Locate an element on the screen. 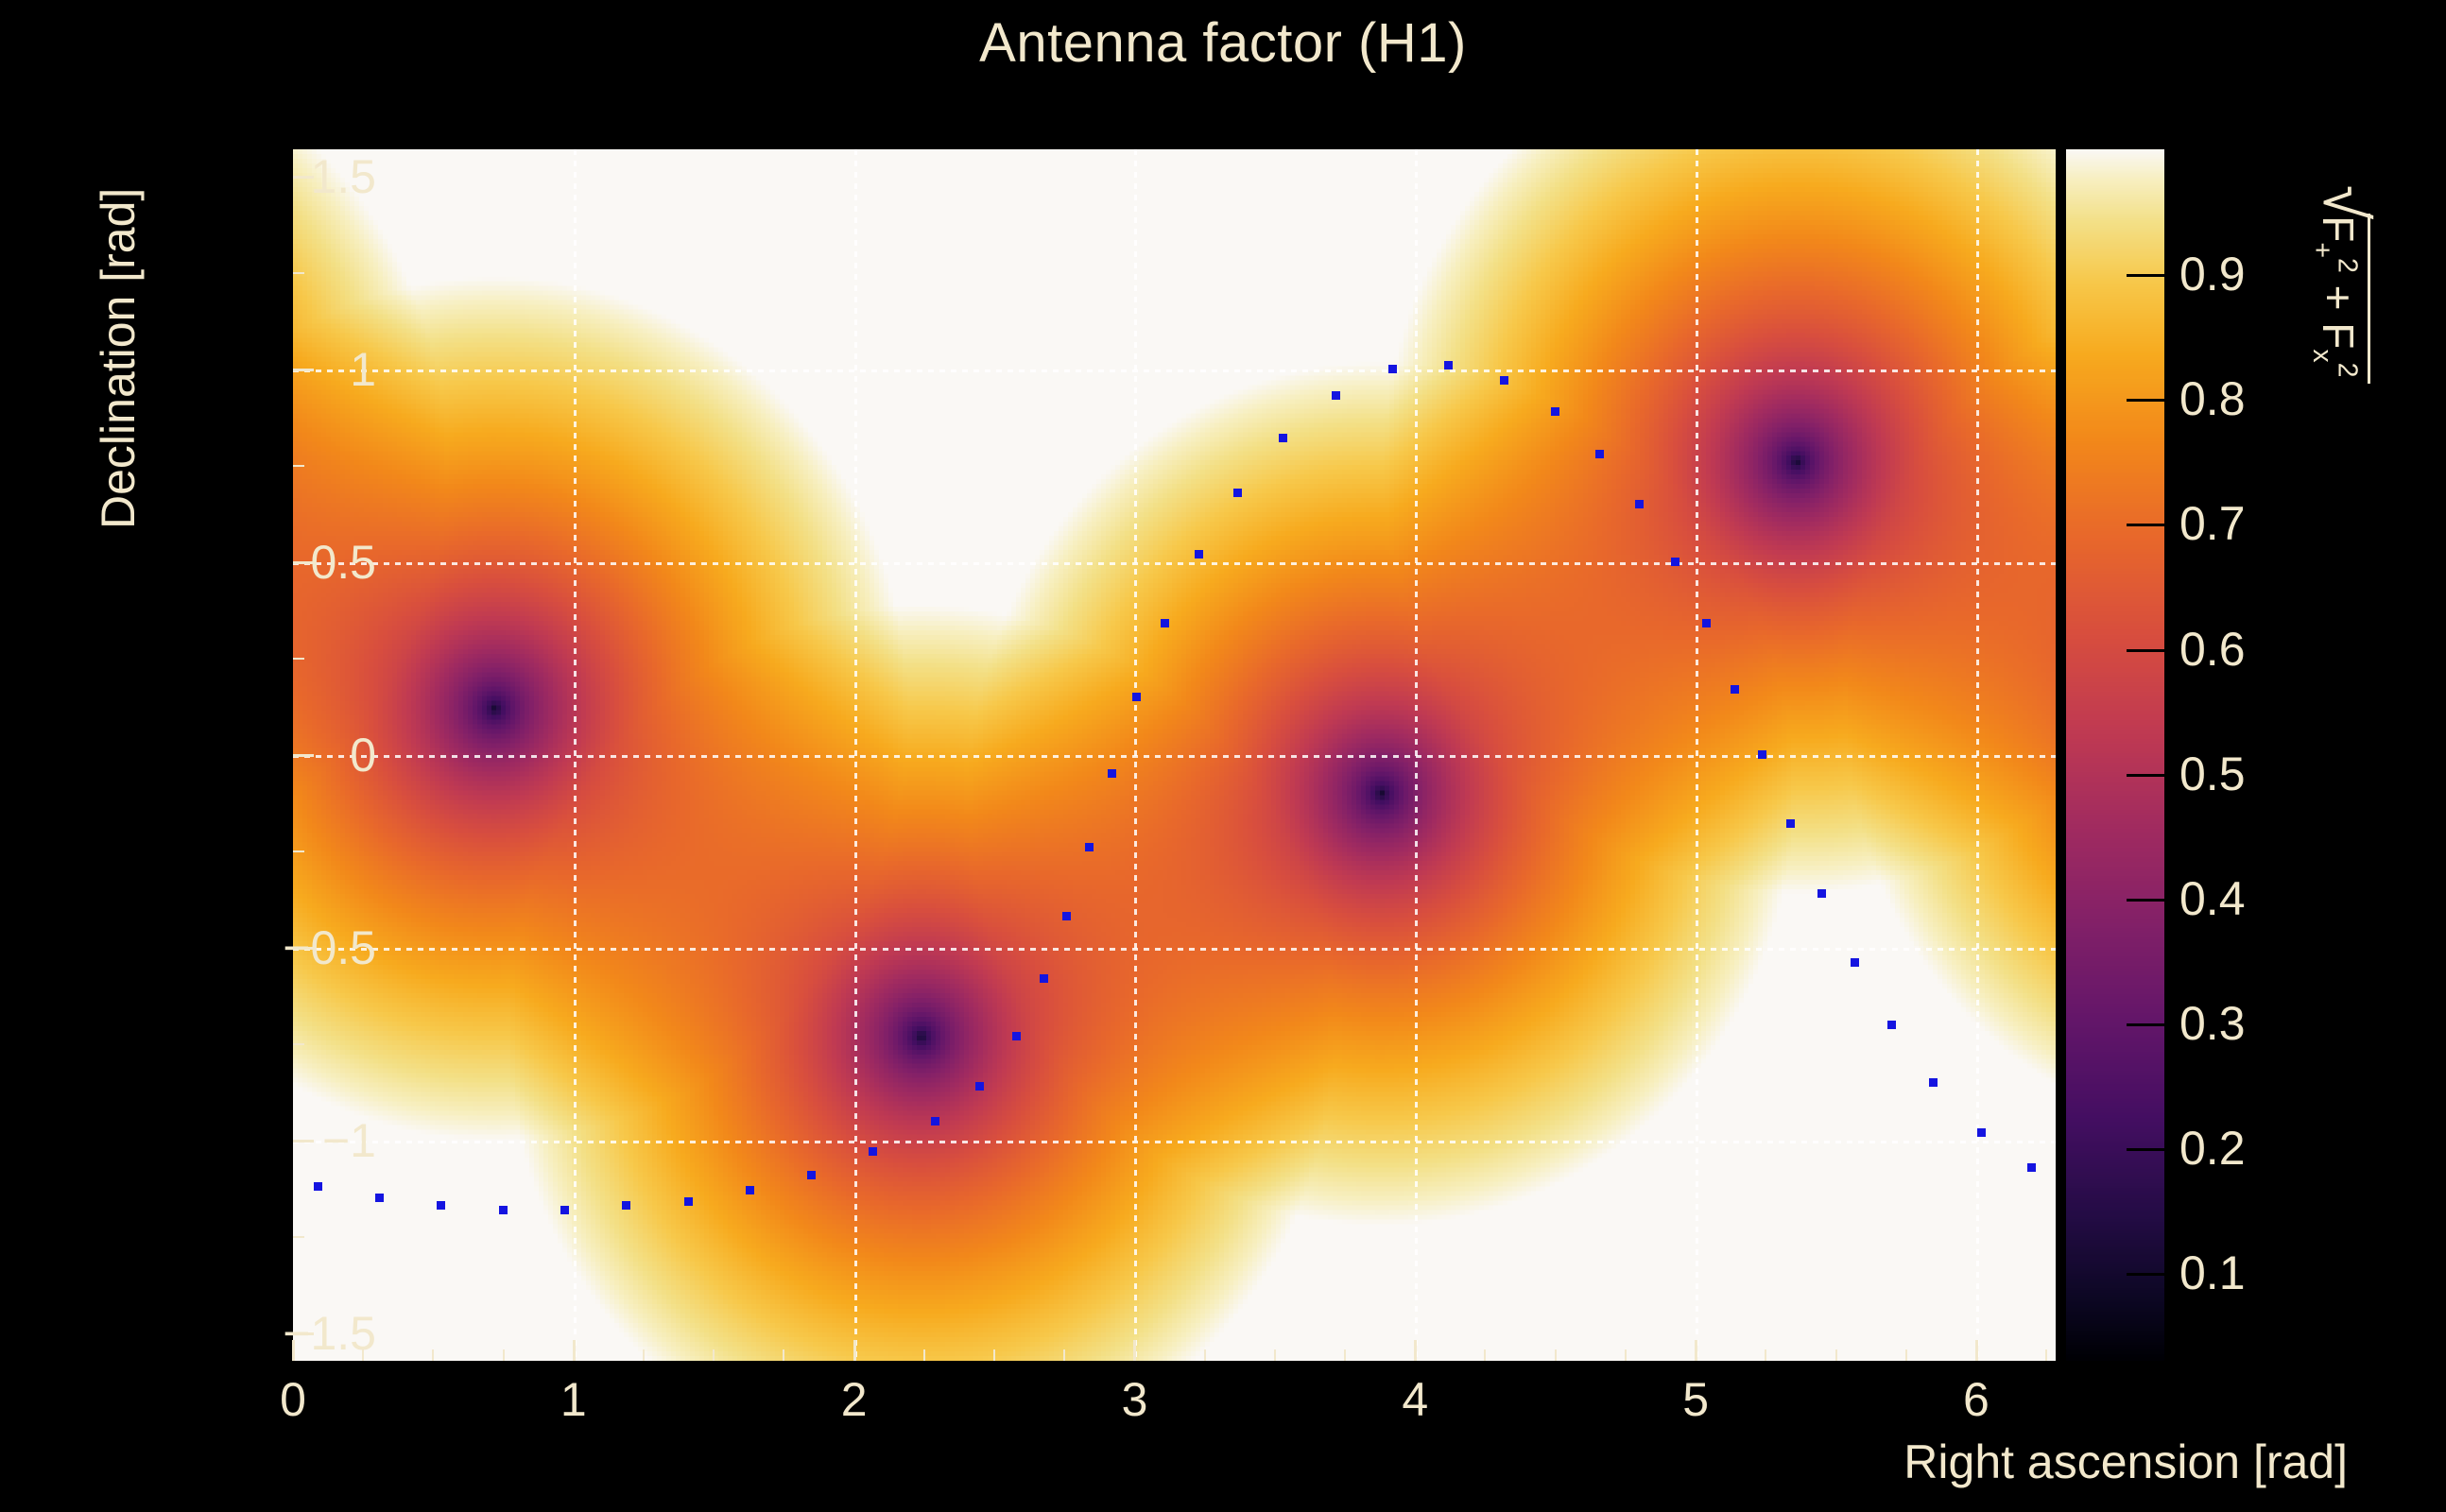  x-tick-label: 2 is located at coordinates (854, 1399).